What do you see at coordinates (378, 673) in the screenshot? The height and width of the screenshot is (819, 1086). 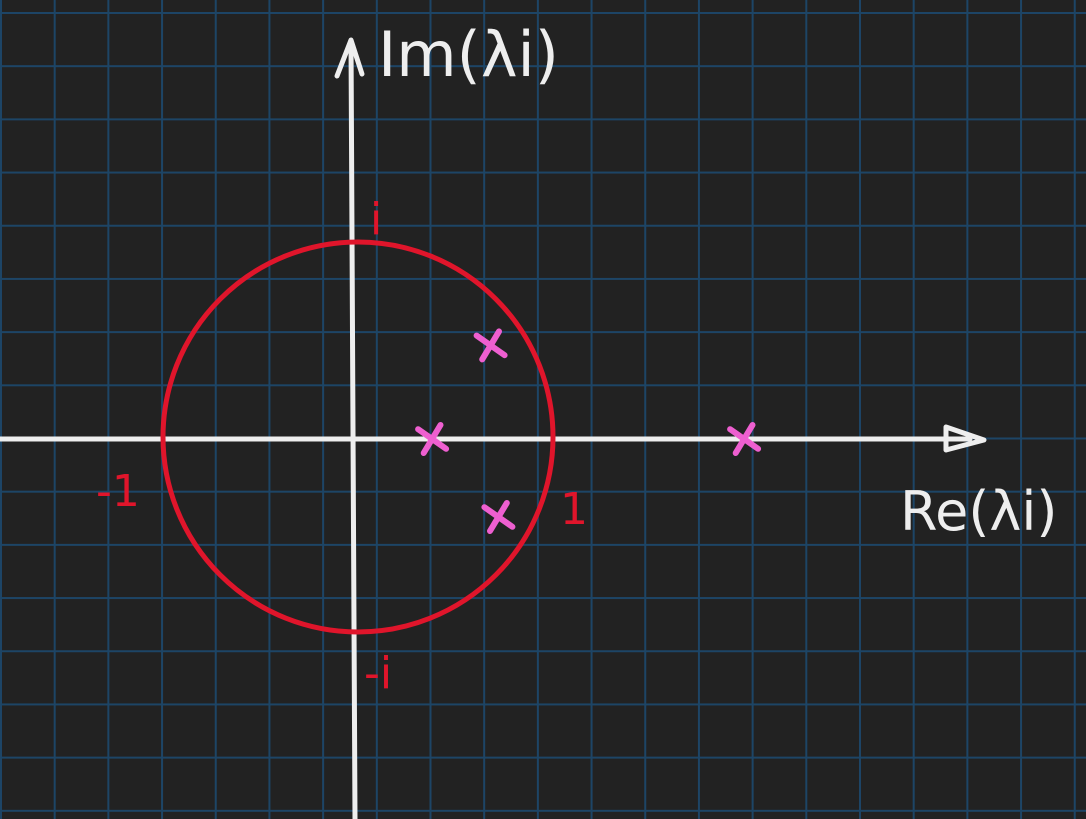 I see `circle-label-neg-i: -i` at bounding box center [378, 673].